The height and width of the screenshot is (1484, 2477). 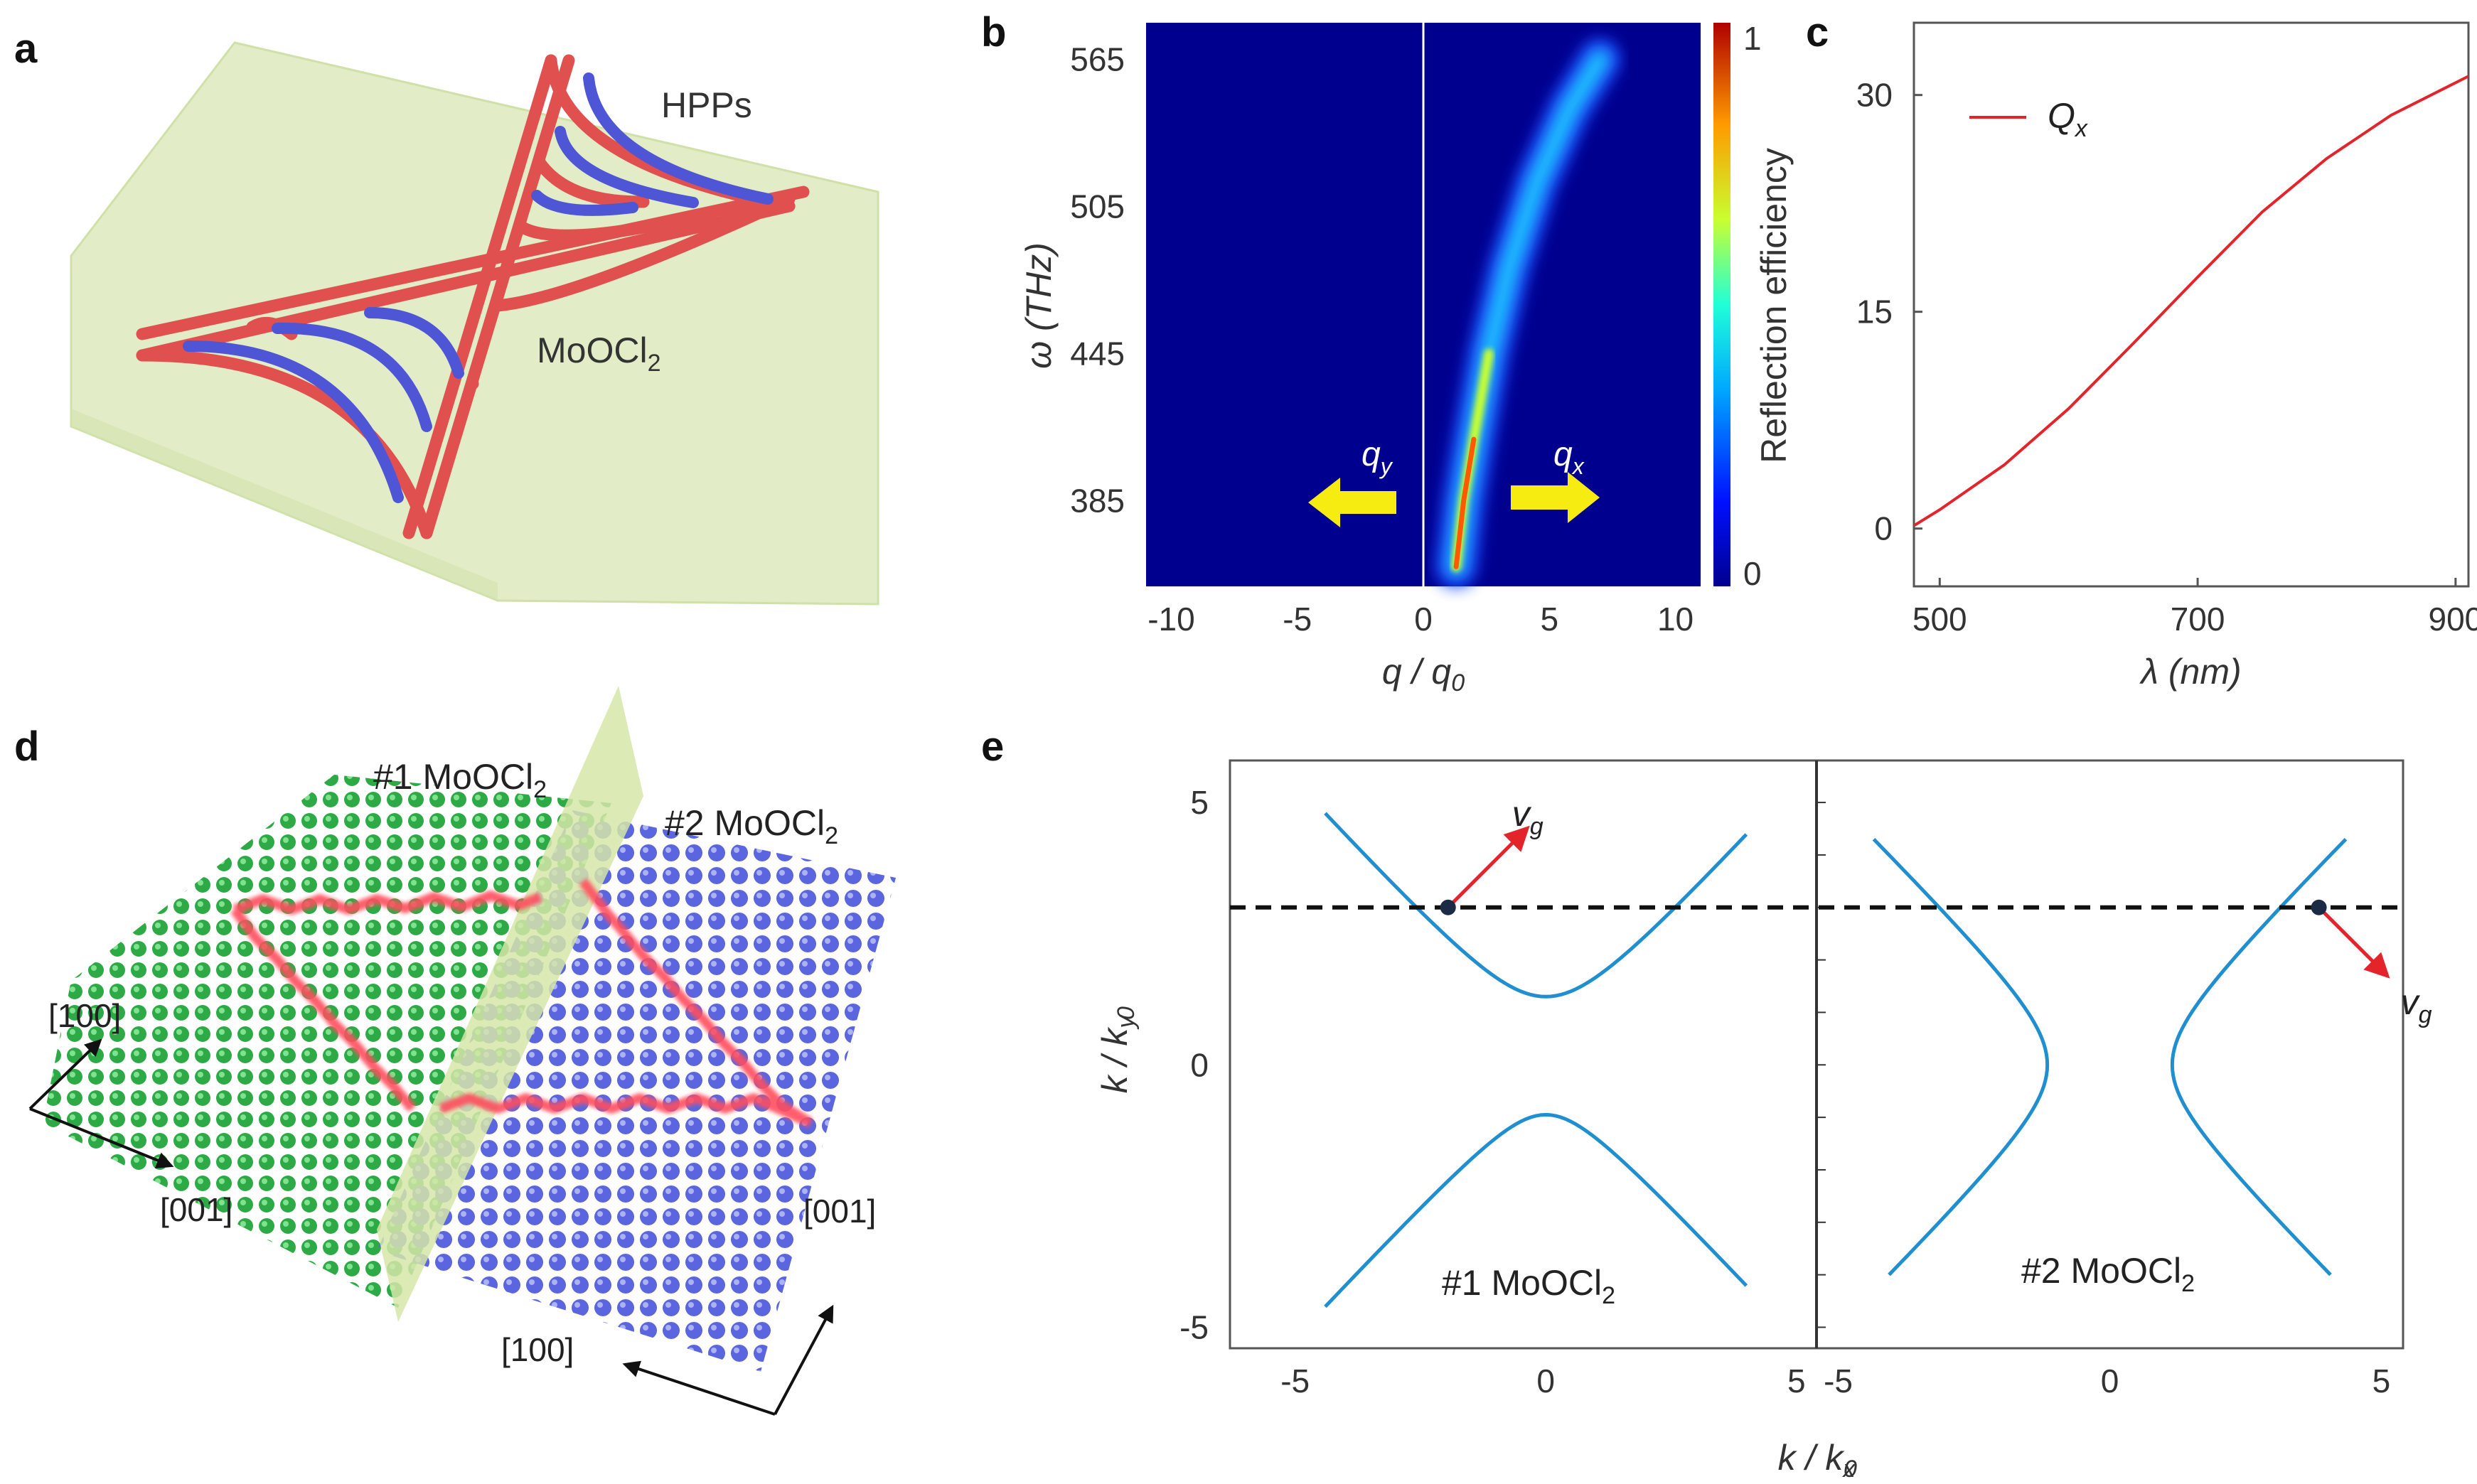 What do you see at coordinates (1536, 906) in the screenshot?
I see `e1-top-branch` at bounding box center [1536, 906].